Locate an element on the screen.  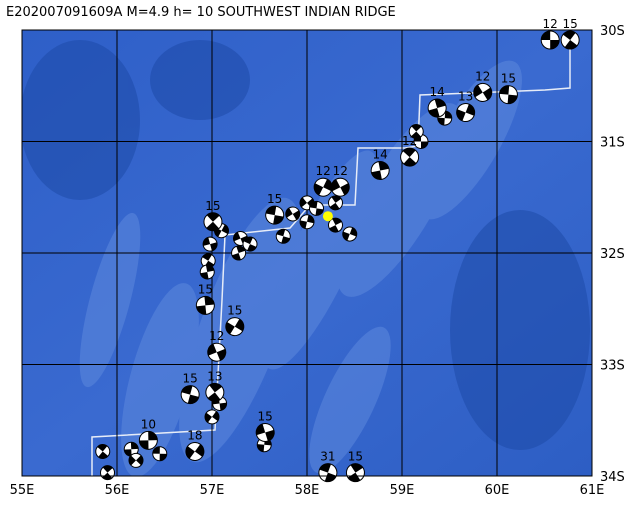
depth-label: 31 is located at coordinates (327, 457).